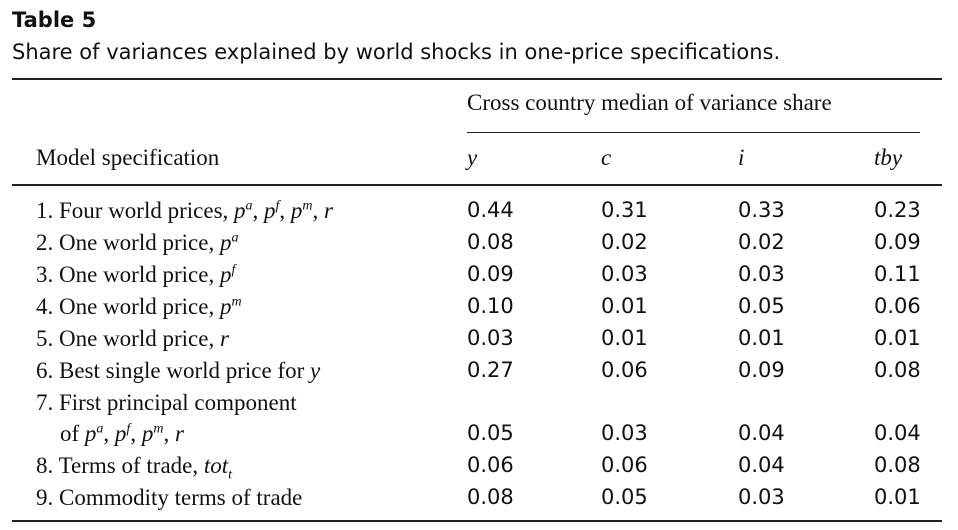 The image size is (958, 530). What do you see at coordinates (490, 465) in the screenshot?
I see `cell-y: 0.06` at bounding box center [490, 465].